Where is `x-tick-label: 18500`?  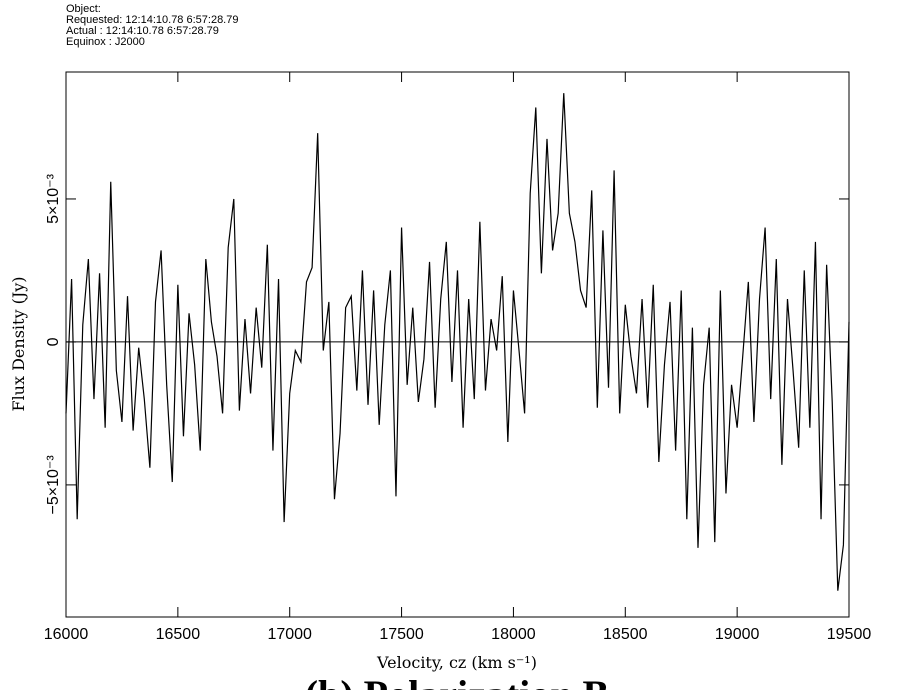
x-tick-label: 18500 is located at coordinates (625, 634).